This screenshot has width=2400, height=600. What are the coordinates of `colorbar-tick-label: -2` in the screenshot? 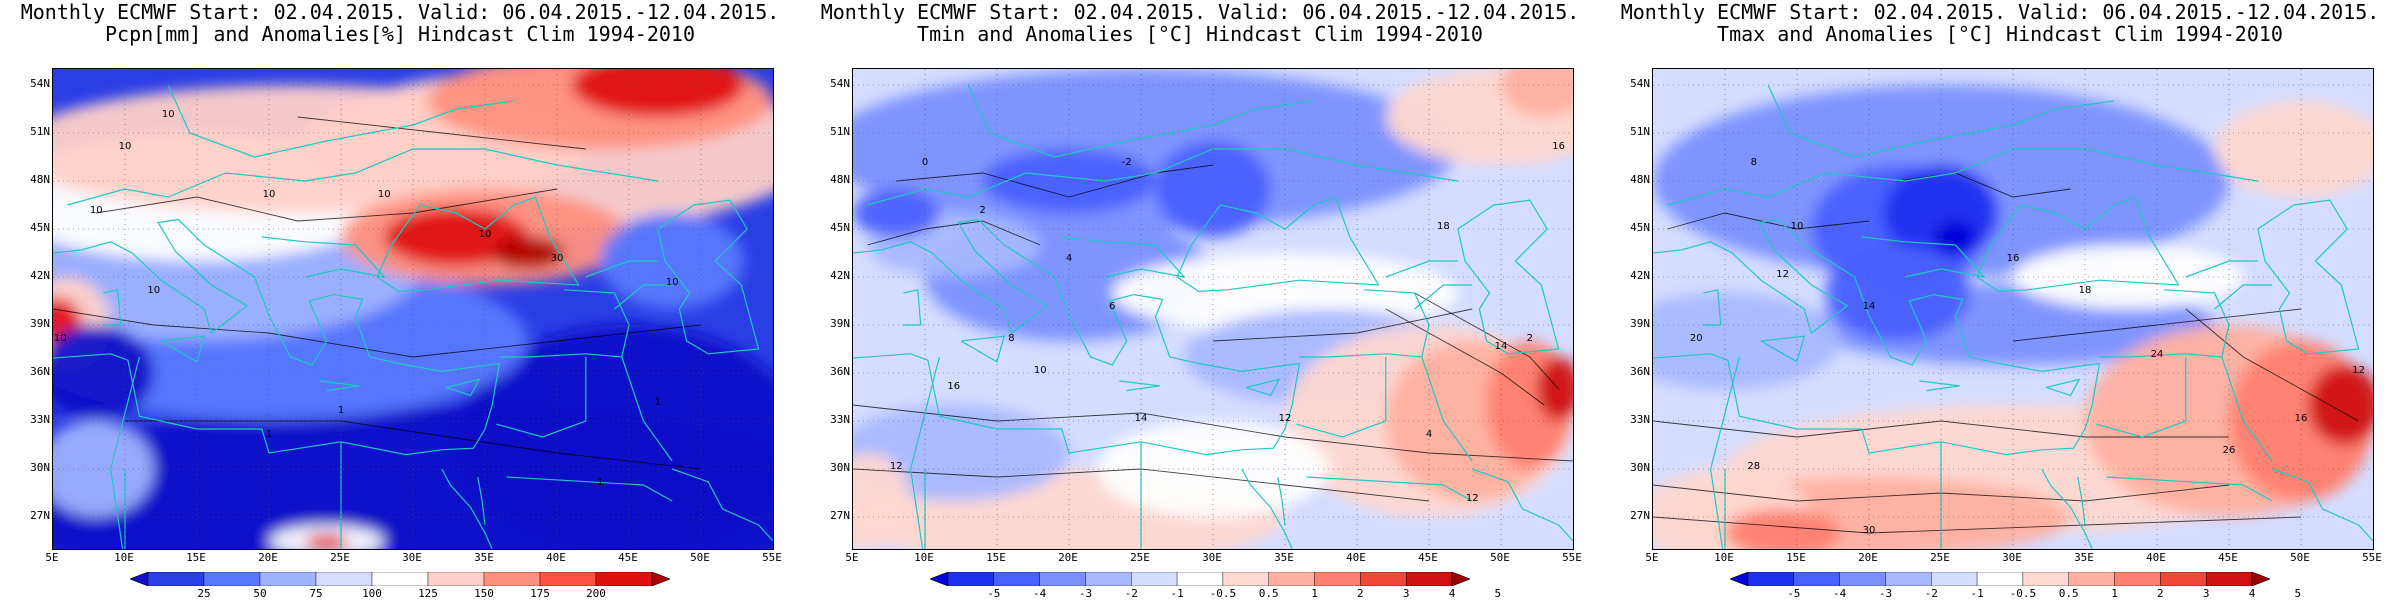 It's located at (1931, 593).